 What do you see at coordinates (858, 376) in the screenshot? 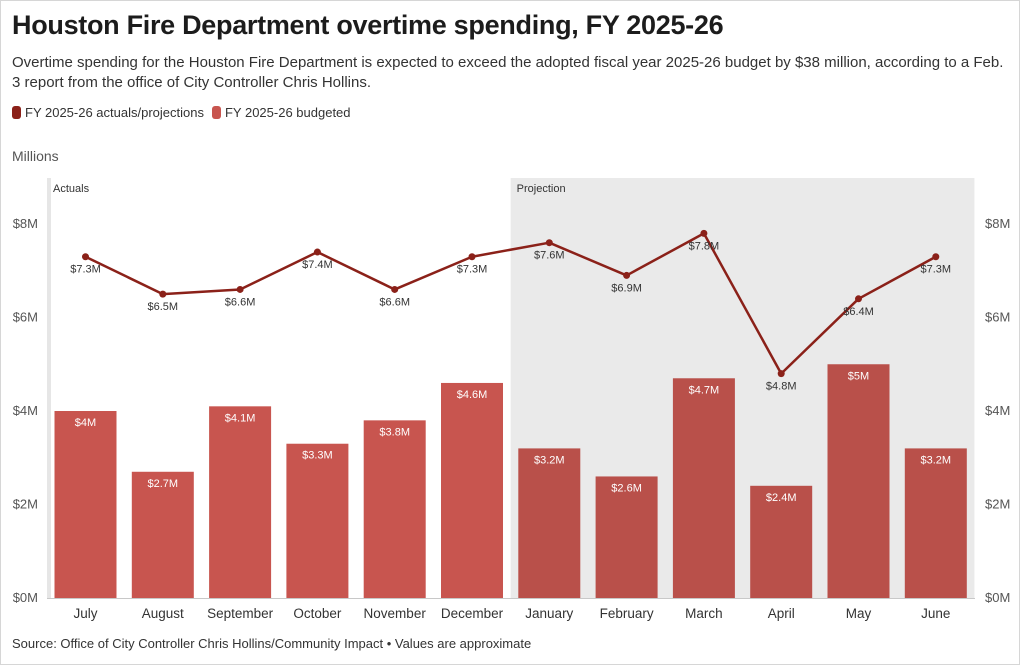
I see `bar-label-may: $5M` at bounding box center [858, 376].